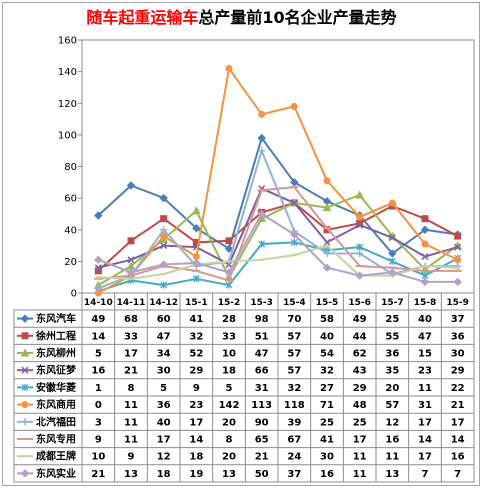 This screenshot has width=483, height=489. What do you see at coordinates (98, 288) in the screenshot?
I see `series-7-point` at bounding box center [98, 288].